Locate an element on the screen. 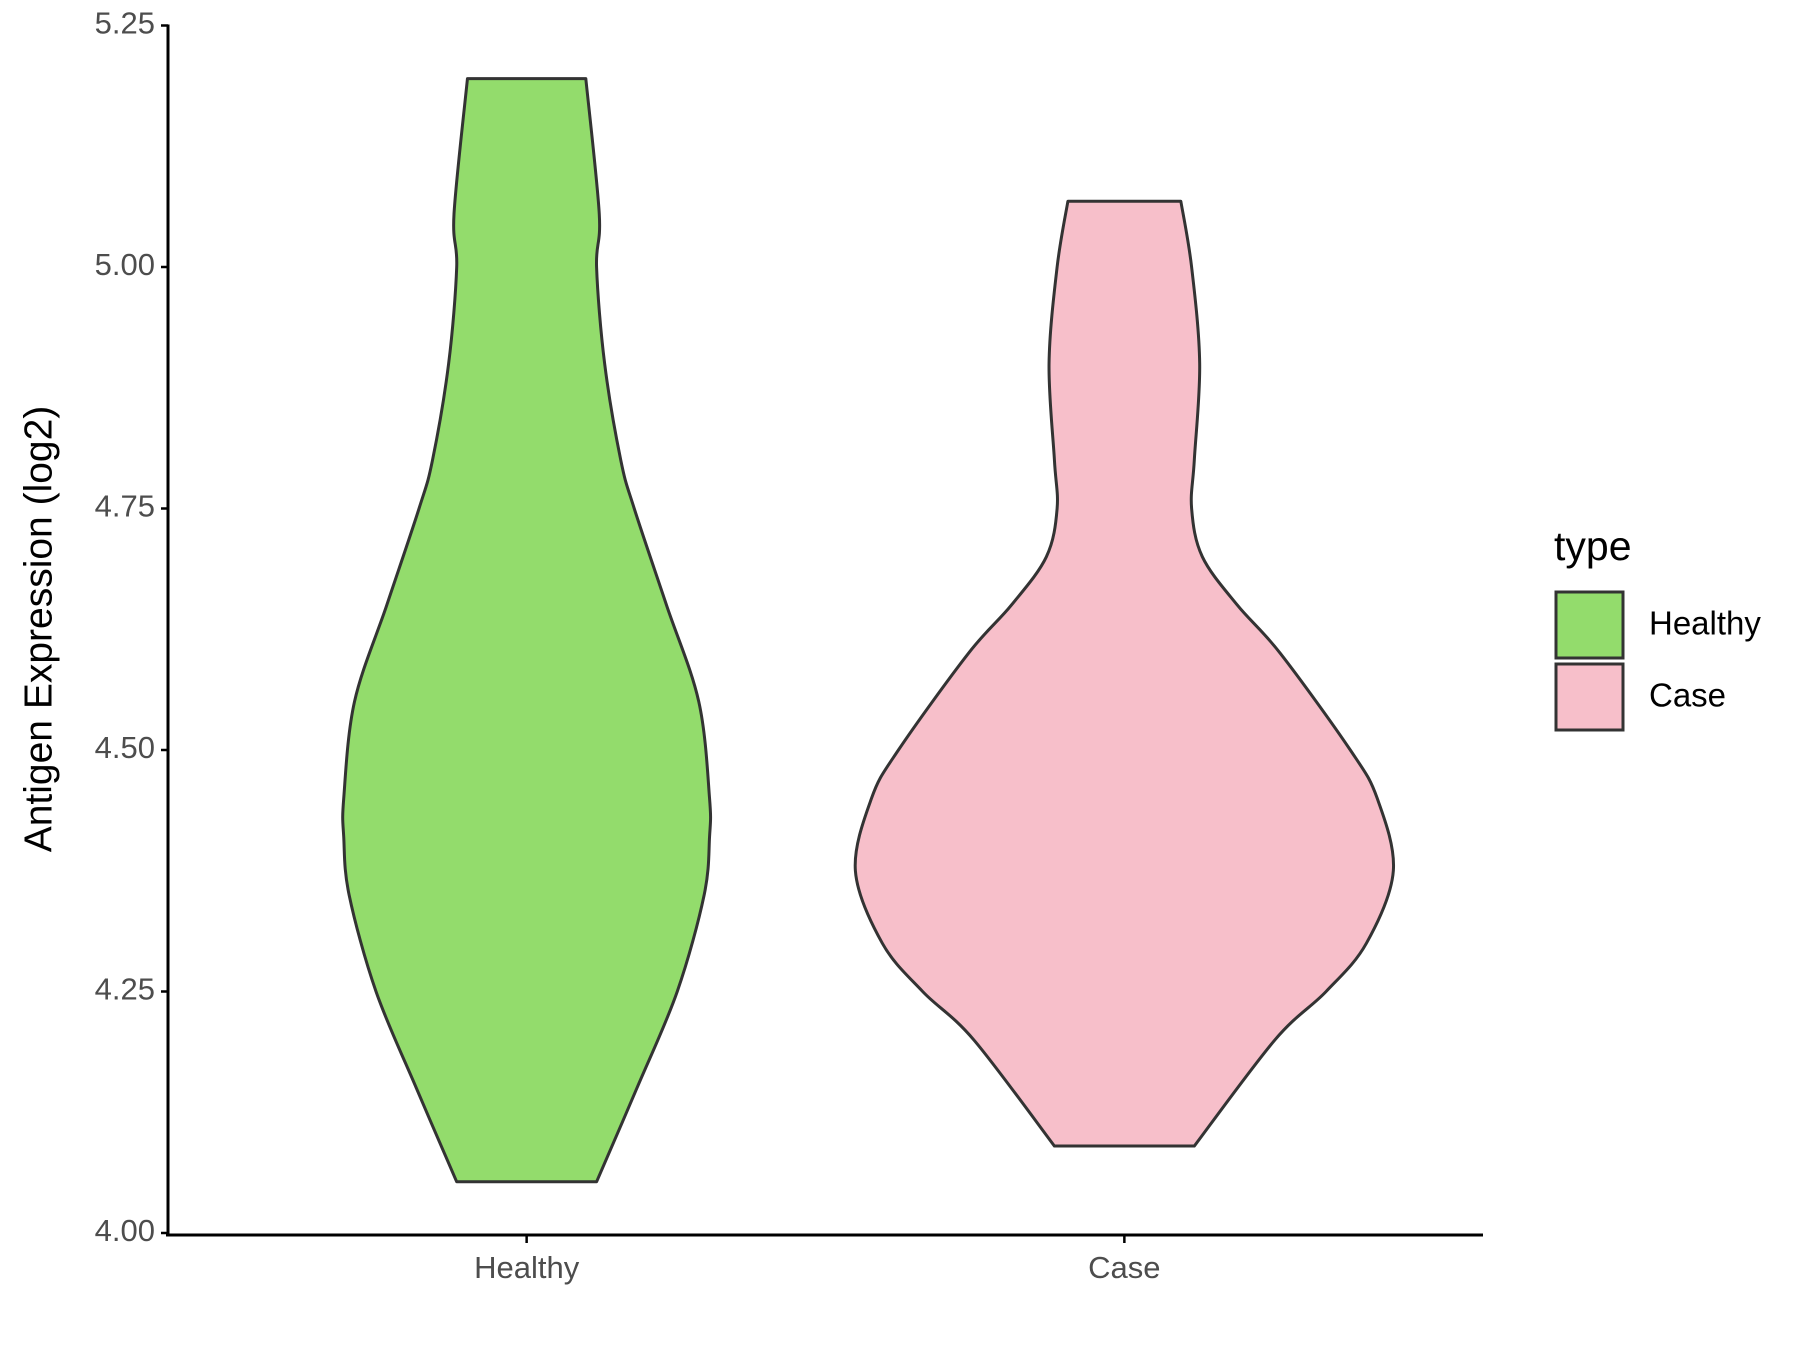  y-tick-label: 4.50 is located at coordinates (125, 747).